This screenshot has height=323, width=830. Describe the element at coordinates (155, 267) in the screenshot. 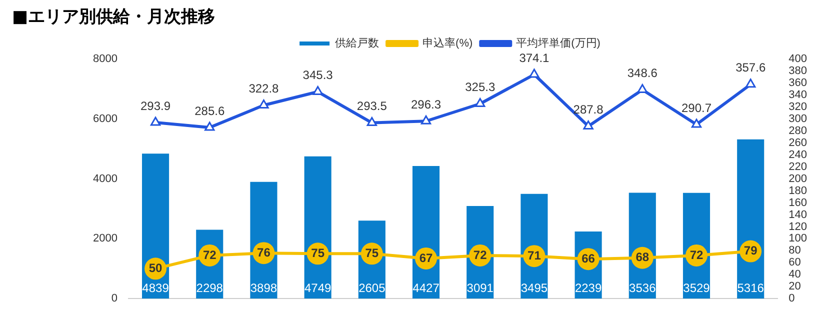

I see `data-label: 50` at that location.